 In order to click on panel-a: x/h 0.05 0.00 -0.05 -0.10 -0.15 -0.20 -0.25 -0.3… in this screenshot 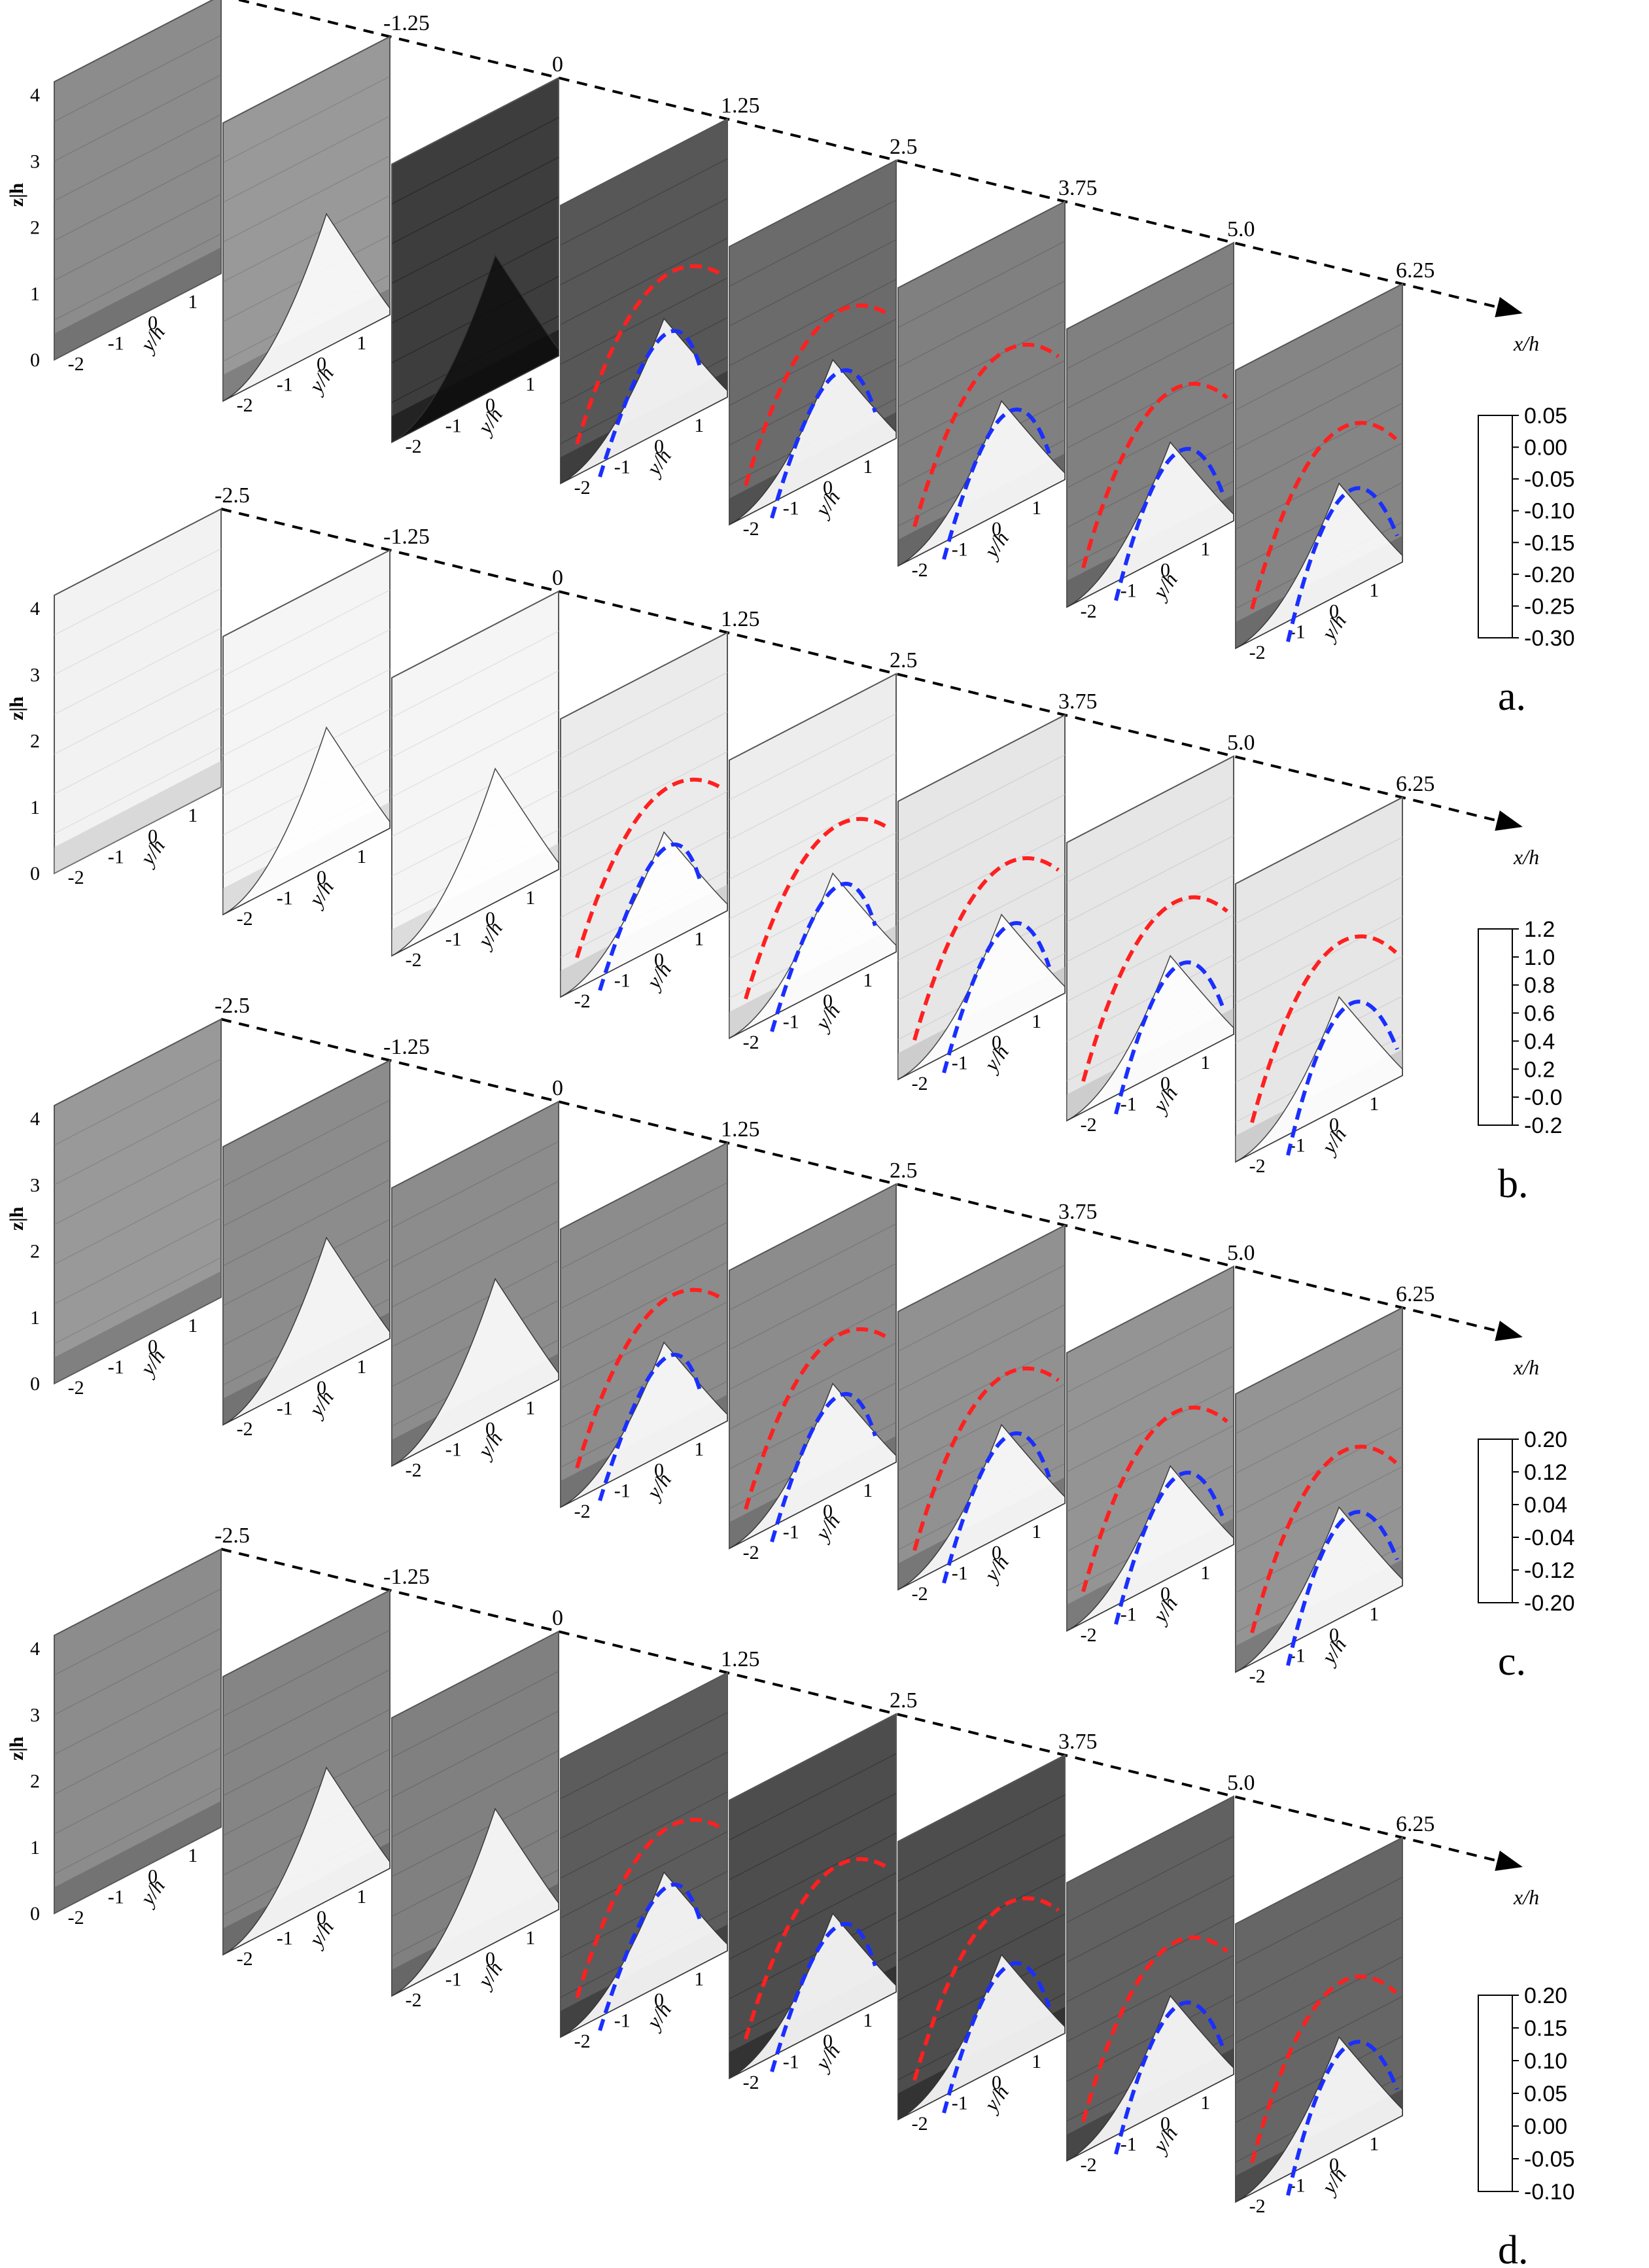, I will do `click(1536, 526)`.